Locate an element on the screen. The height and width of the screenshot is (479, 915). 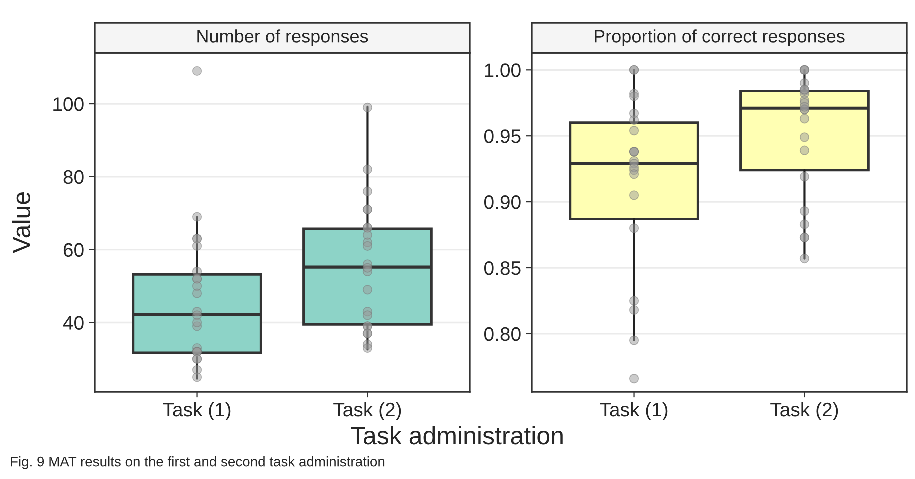
y-tick-label: 100 is located at coordinates (69, 105).